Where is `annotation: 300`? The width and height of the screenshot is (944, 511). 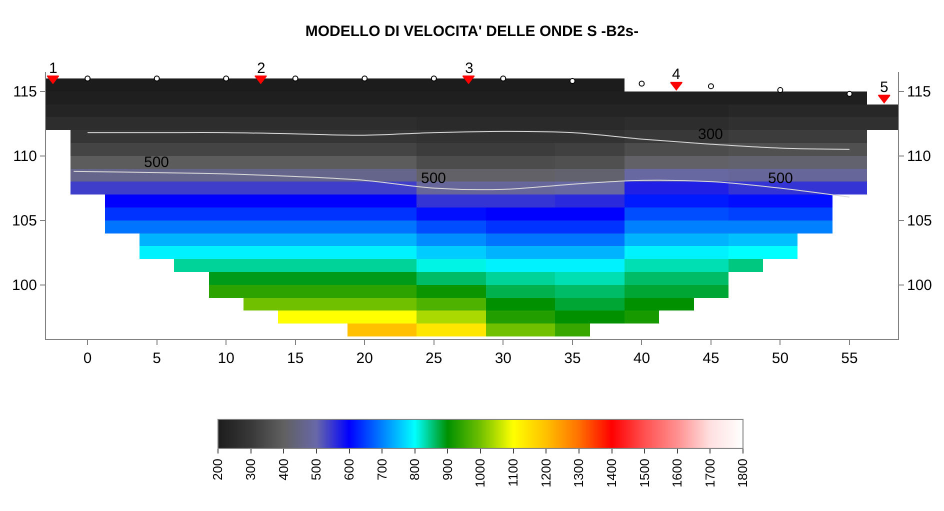 annotation: 300 is located at coordinates (711, 134).